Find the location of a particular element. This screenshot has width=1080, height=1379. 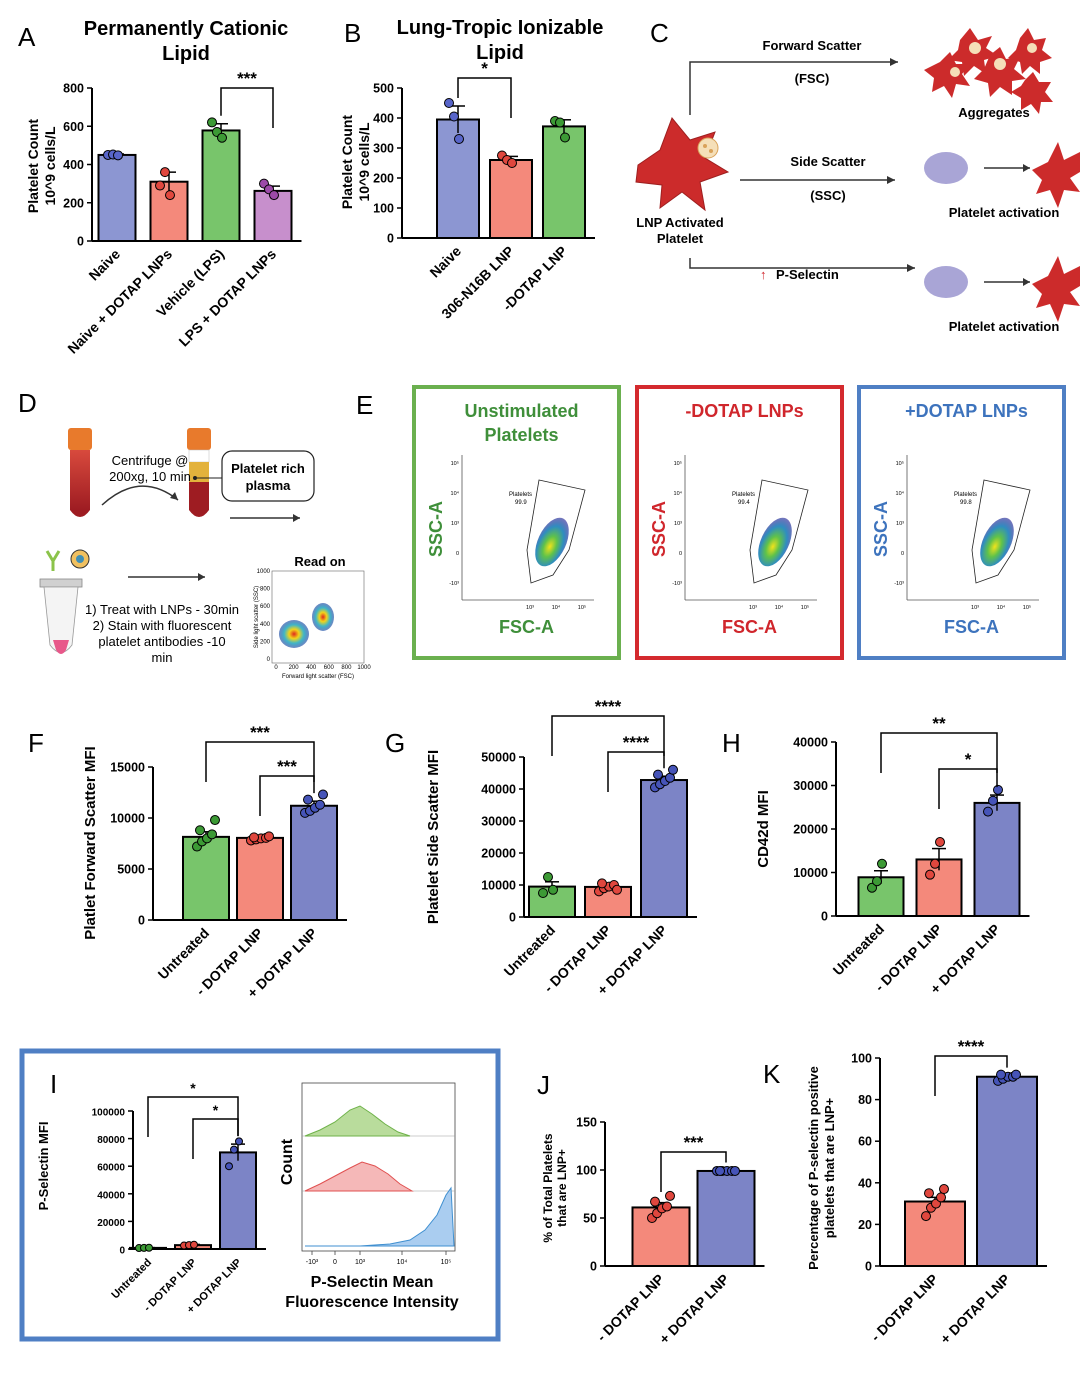

resting-platelet-icon is located at coordinates (946, 168).